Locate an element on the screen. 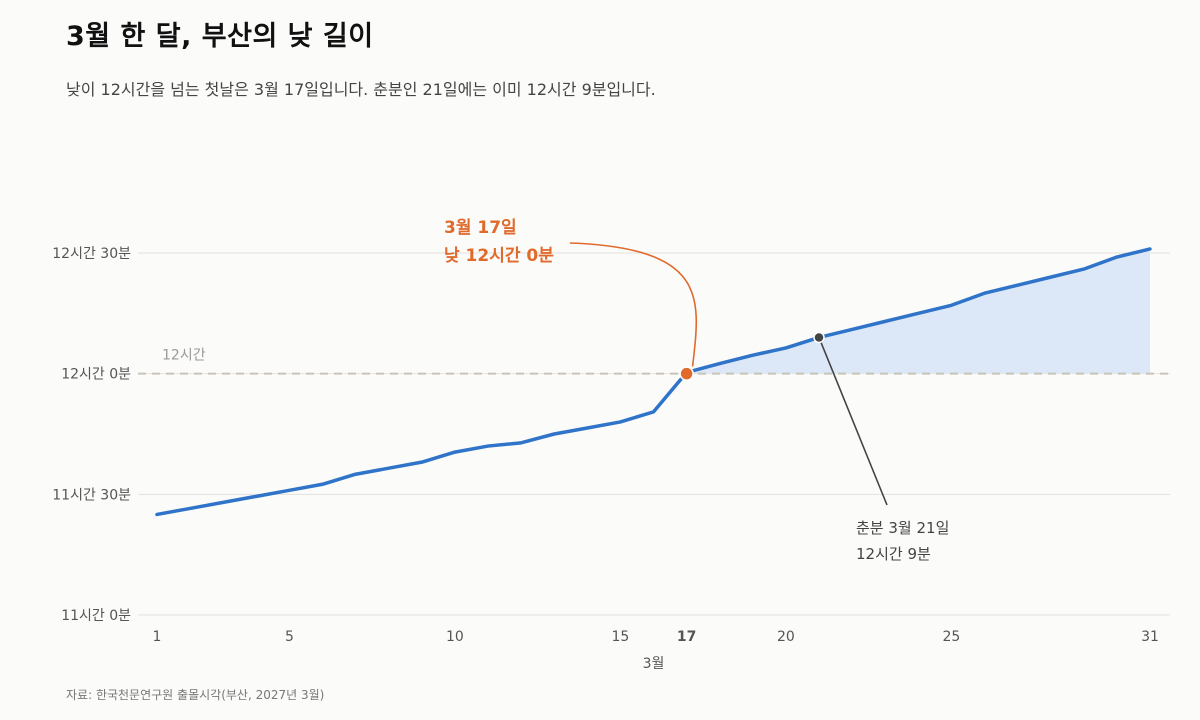  reference-line-label: 12시간 is located at coordinates (184, 356).